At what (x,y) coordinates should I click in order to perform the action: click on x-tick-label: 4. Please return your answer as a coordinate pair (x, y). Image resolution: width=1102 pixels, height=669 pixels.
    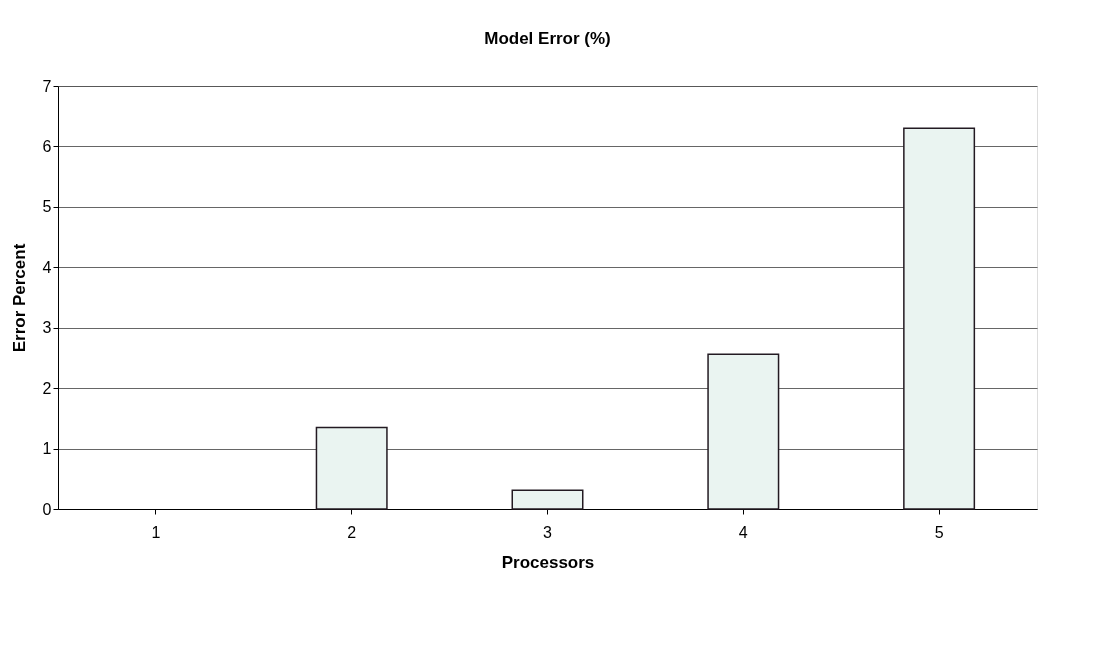
    Looking at the image, I should click on (743, 532).